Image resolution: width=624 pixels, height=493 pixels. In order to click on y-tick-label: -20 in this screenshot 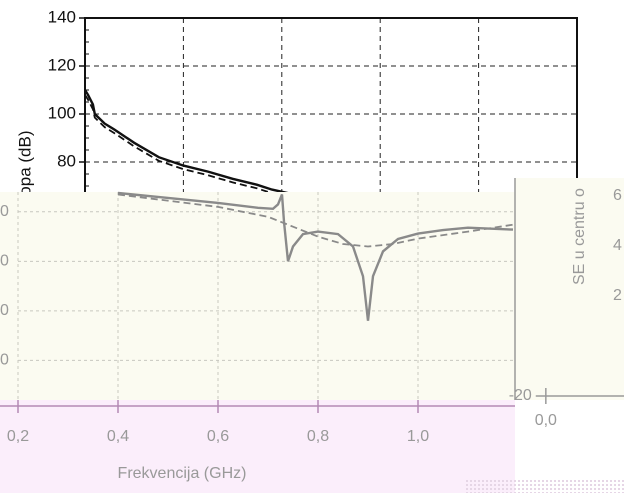, I will do `click(520, 395)`.